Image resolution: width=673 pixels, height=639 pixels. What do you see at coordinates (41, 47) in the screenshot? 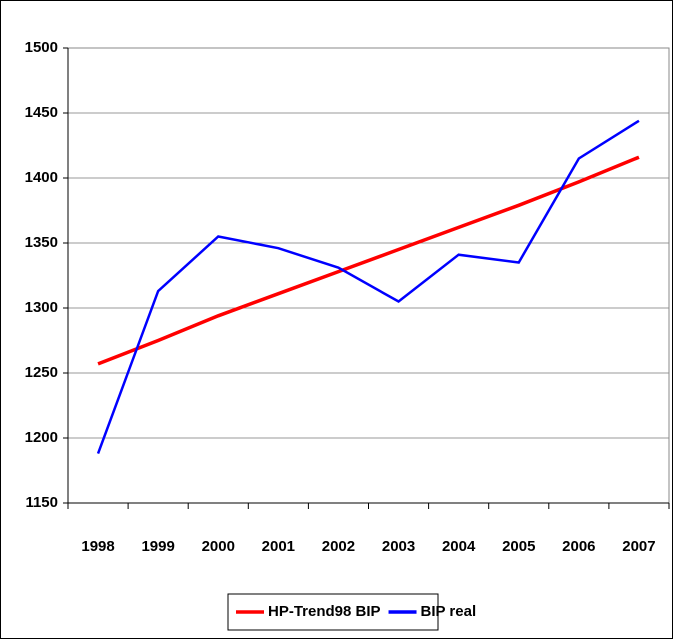
I see `y-tick-label: 1500` at bounding box center [41, 47].